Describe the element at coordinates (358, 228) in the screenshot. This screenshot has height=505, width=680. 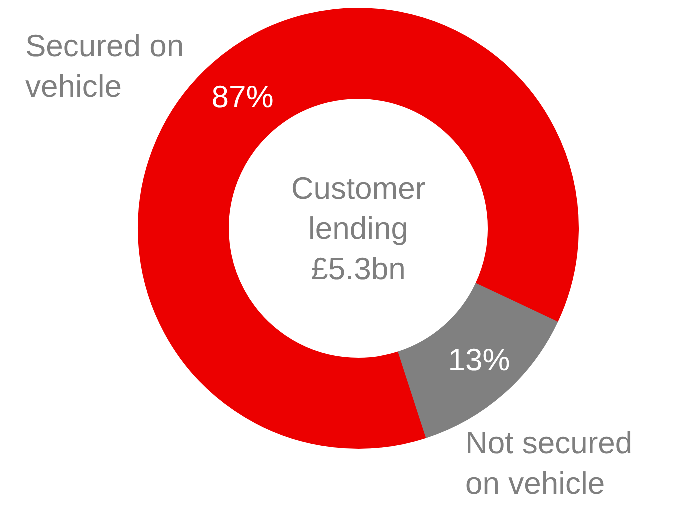
I see `text: Customer lending £5.3bn` at that location.